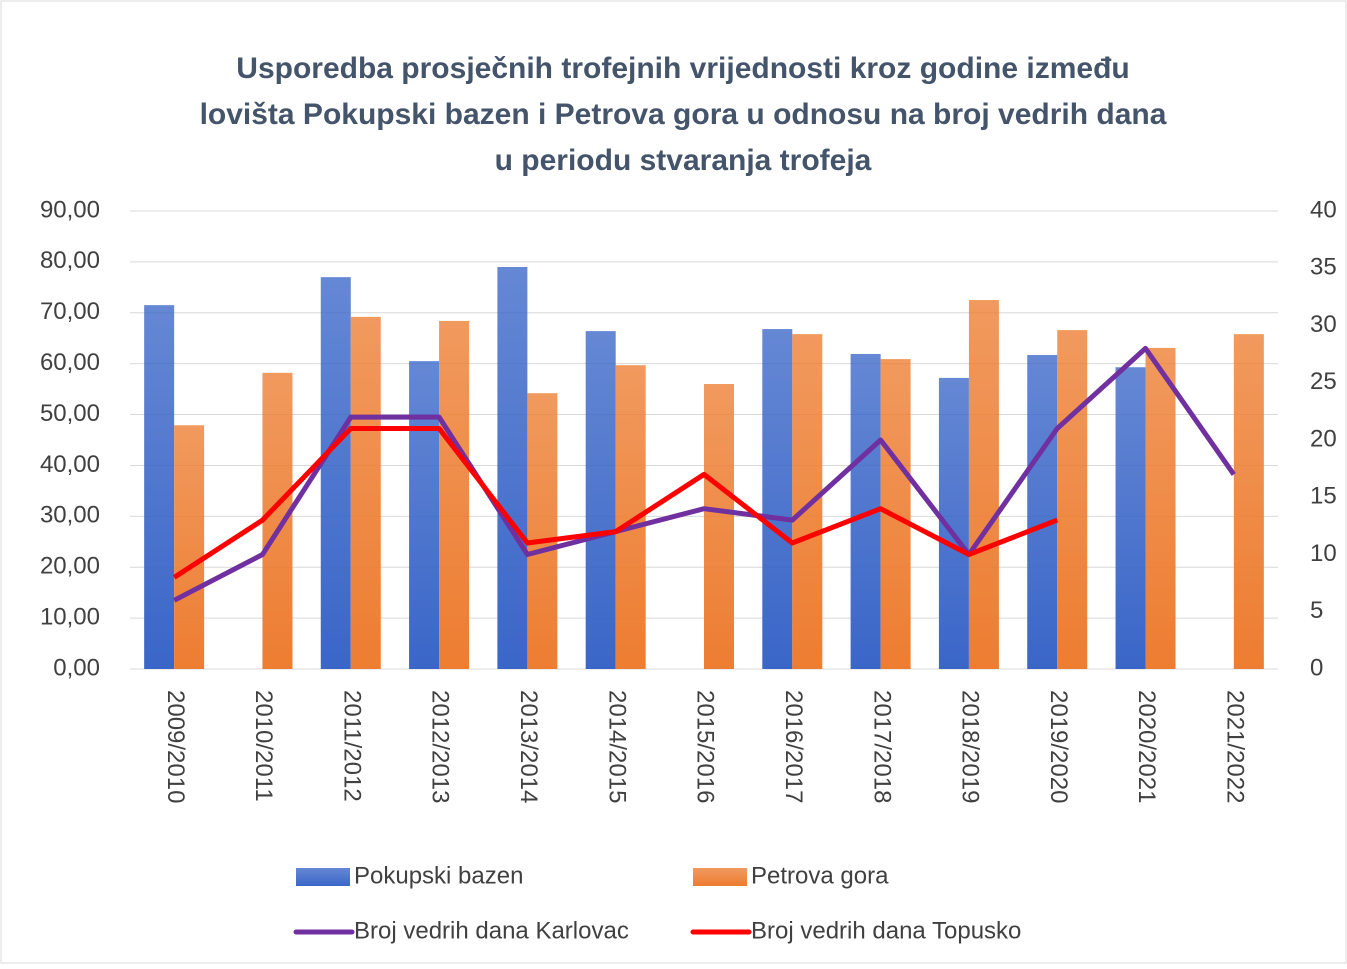  I want to click on y-tick-label: 60,00, so click(70, 362).